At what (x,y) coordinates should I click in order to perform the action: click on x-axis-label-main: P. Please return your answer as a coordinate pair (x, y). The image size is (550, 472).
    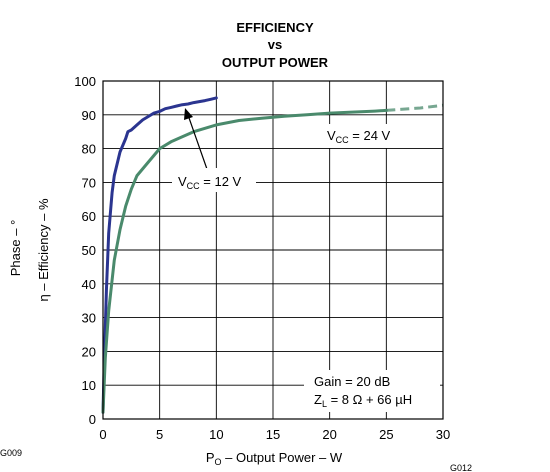
    Looking at the image, I should click on (210, 457).